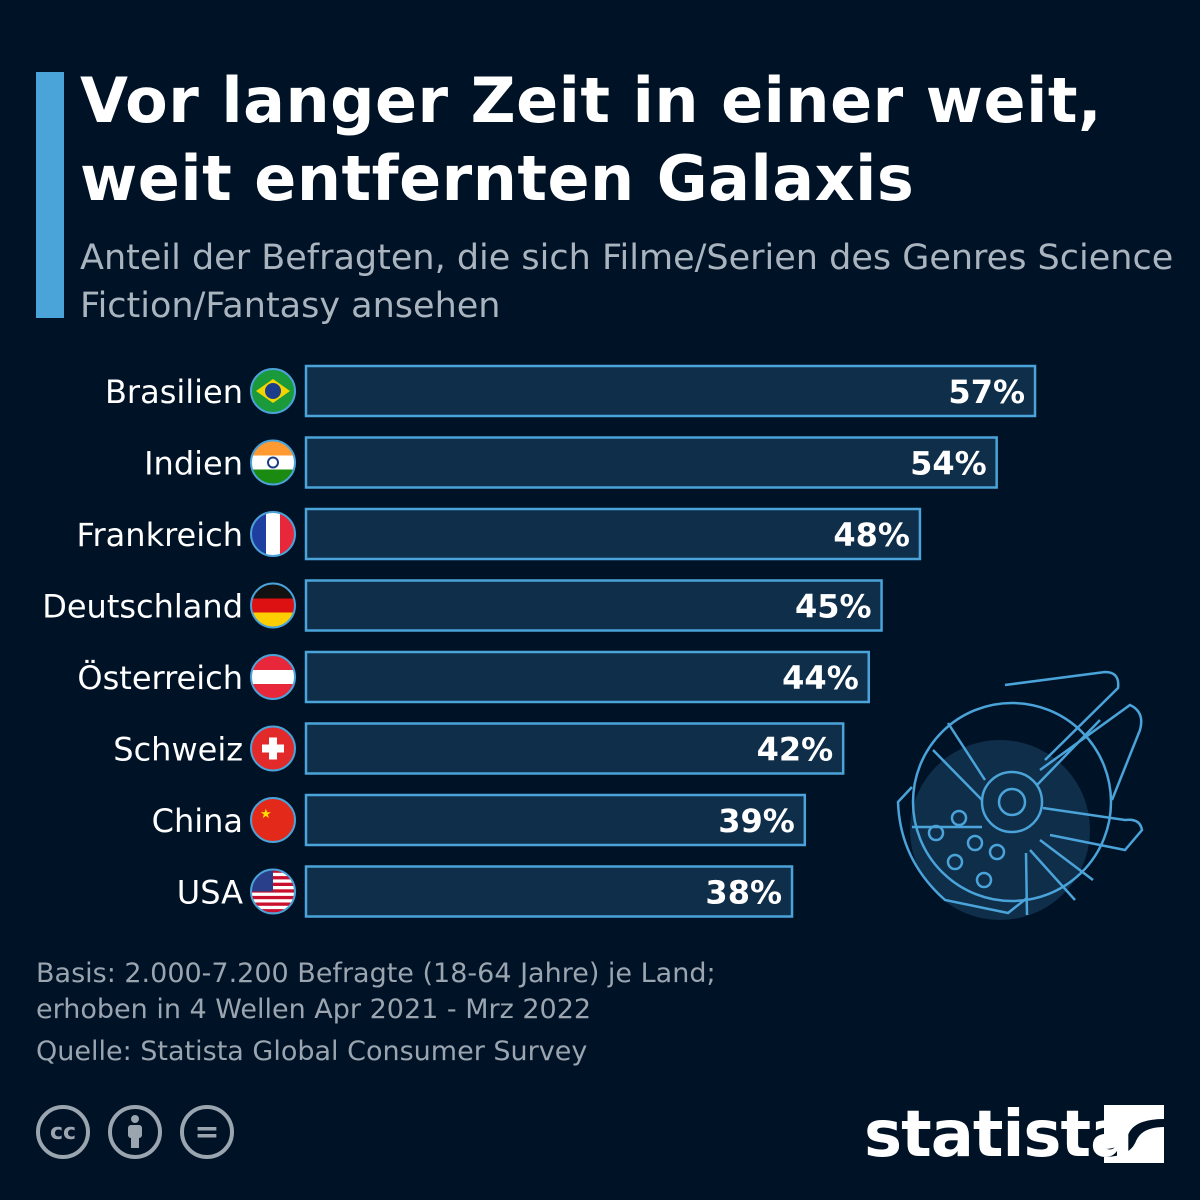 Image resolution: width=1200 pixels, height=1200 pixels. I want to click on value-label: 38%, so click(743, 893).